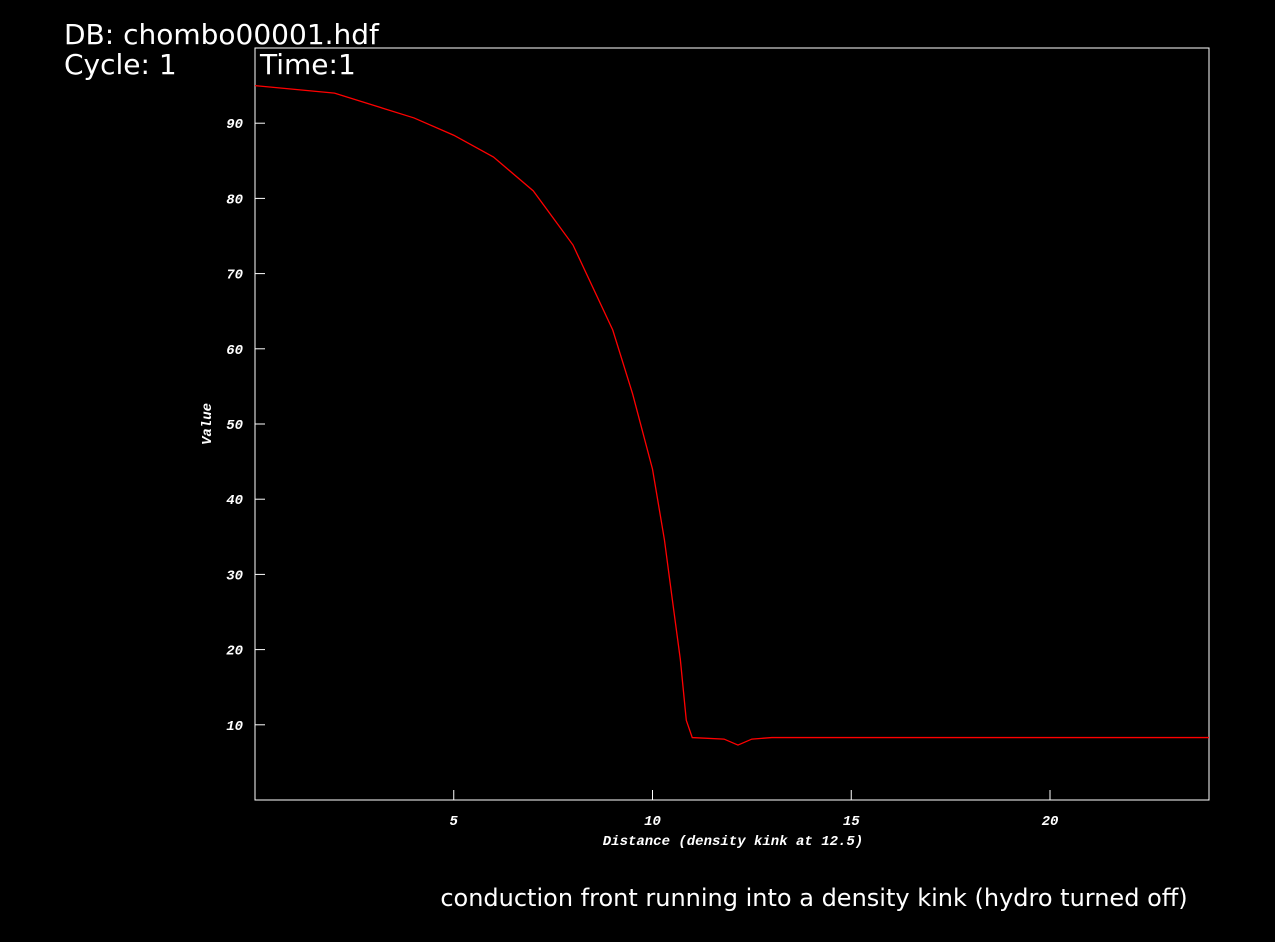 The height and width of the screenshot is (942, 1275). What do you see at coordinates (307, 64) in the screenshot?
I see `time-label: Time:1` at bounding box center [307, 64].